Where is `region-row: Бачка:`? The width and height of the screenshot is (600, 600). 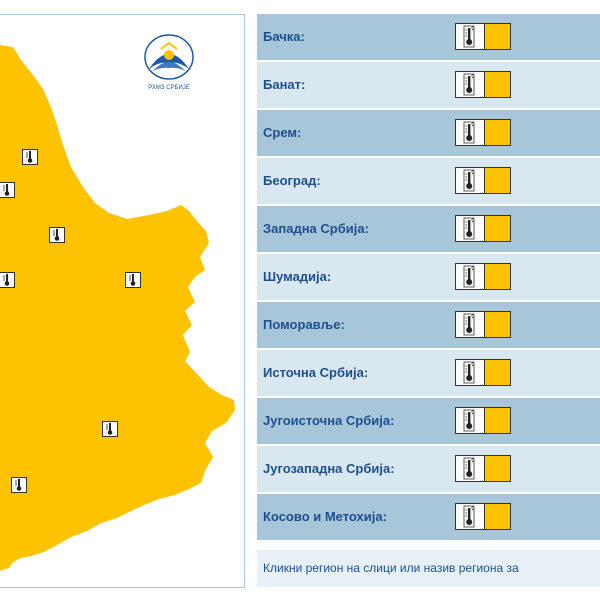
region-row: Бачка: is located at coordinates (428, 37).